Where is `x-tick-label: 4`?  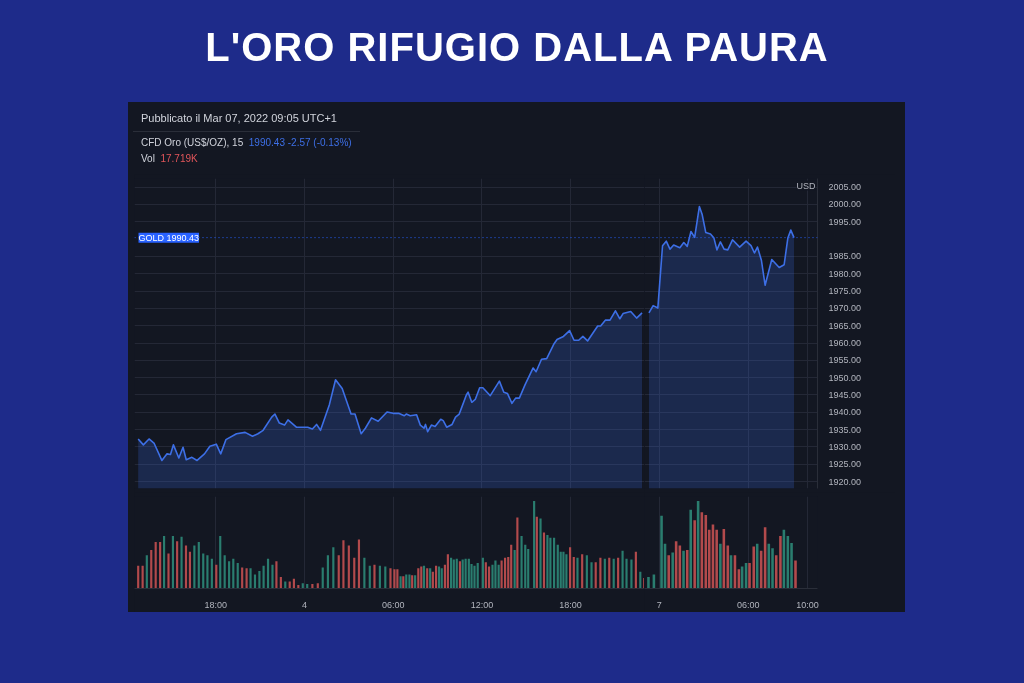
x-tick-label: 4 is located at coordinates (305, 604).